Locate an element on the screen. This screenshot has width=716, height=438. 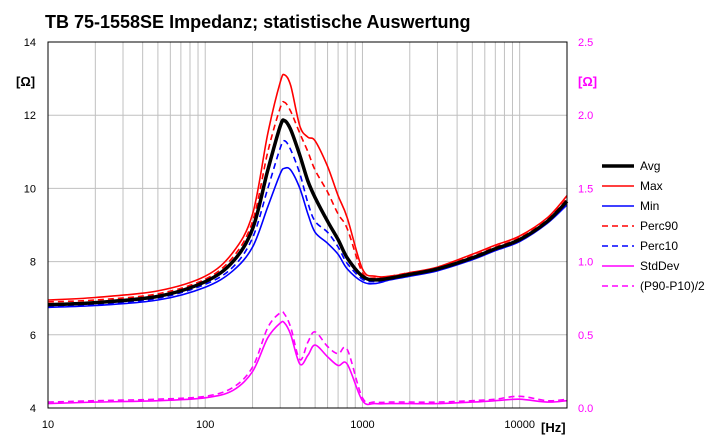
series-line-stddev is located at coordinates (307, 363).